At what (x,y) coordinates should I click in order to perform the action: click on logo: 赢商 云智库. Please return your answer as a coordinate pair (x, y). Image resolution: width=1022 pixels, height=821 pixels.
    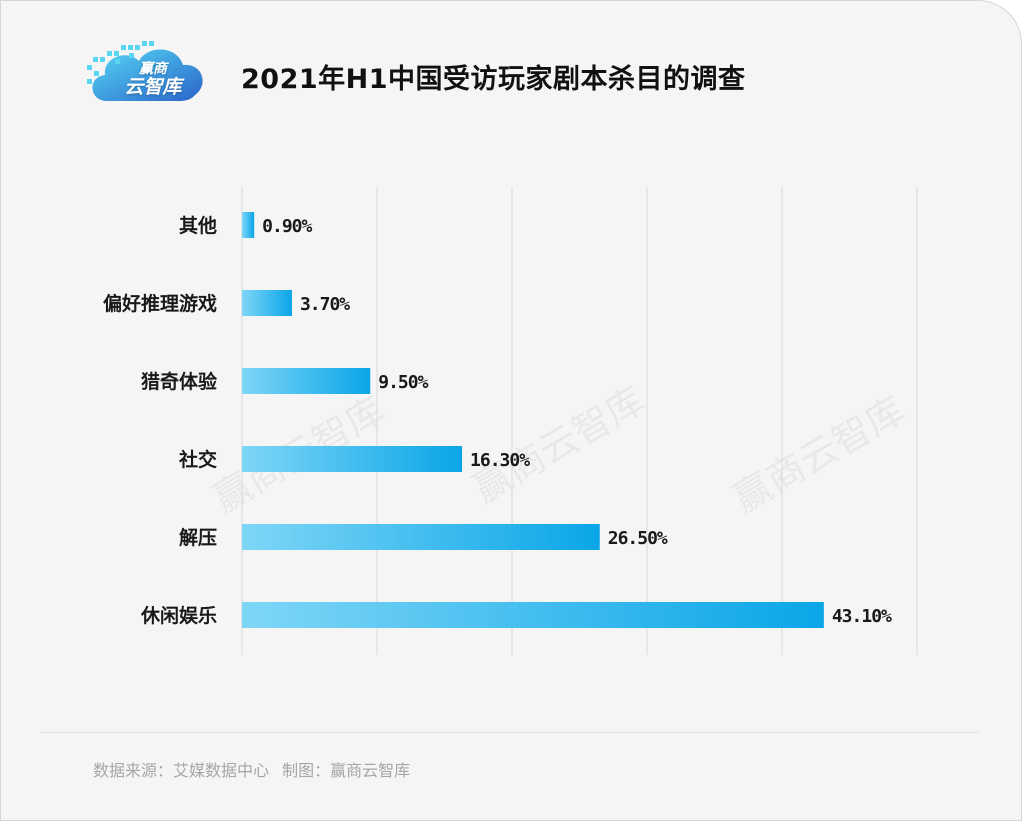
    Looking at the image, I should click on (148, 74).